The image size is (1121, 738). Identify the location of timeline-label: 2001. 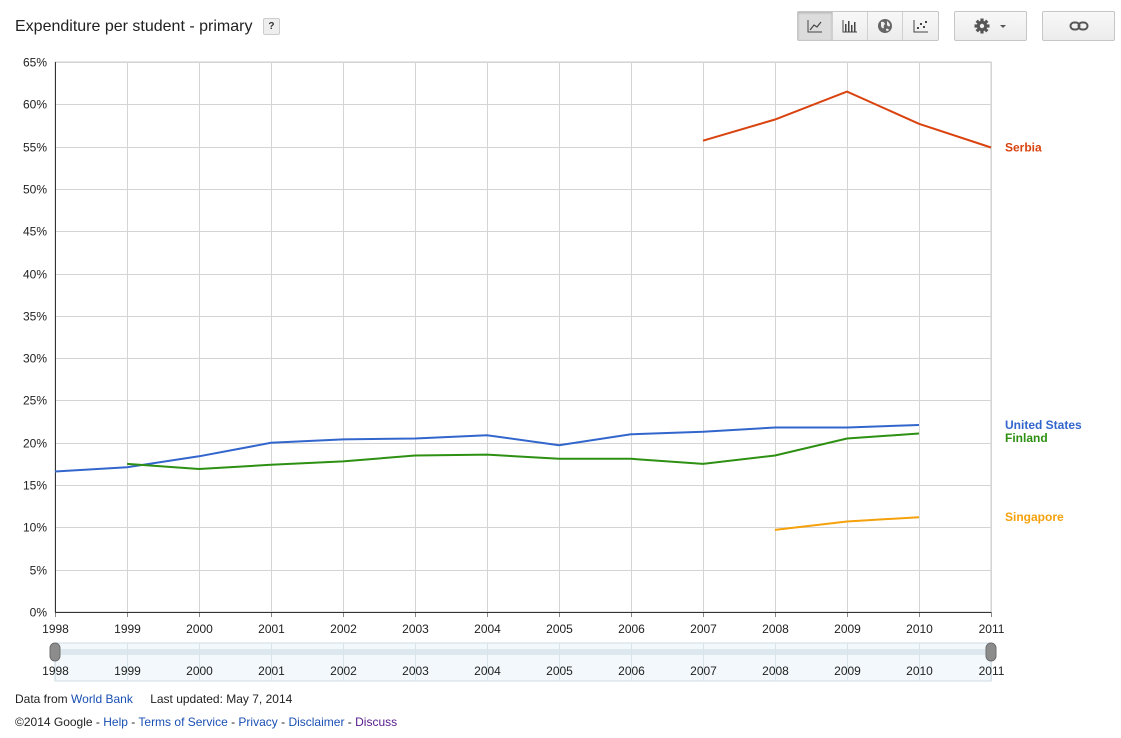
(271, 671).